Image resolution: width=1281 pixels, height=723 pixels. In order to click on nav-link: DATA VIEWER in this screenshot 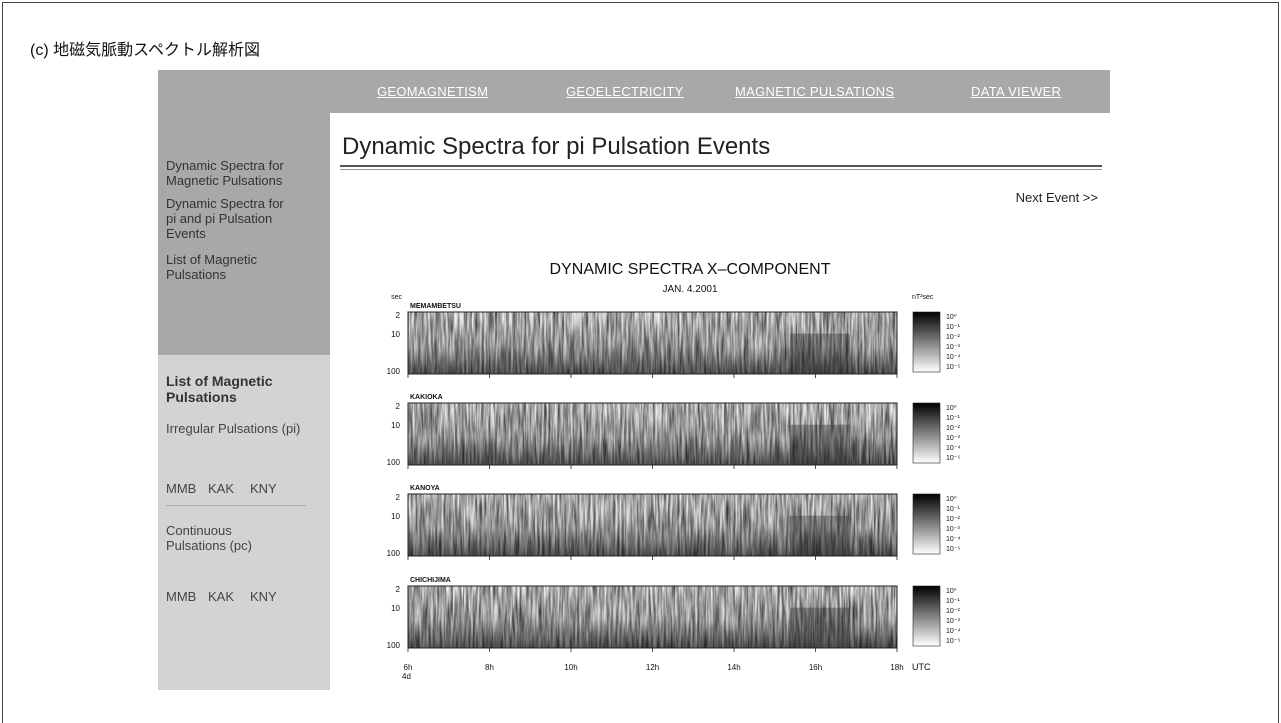, I will do `click(1016, 91)`.